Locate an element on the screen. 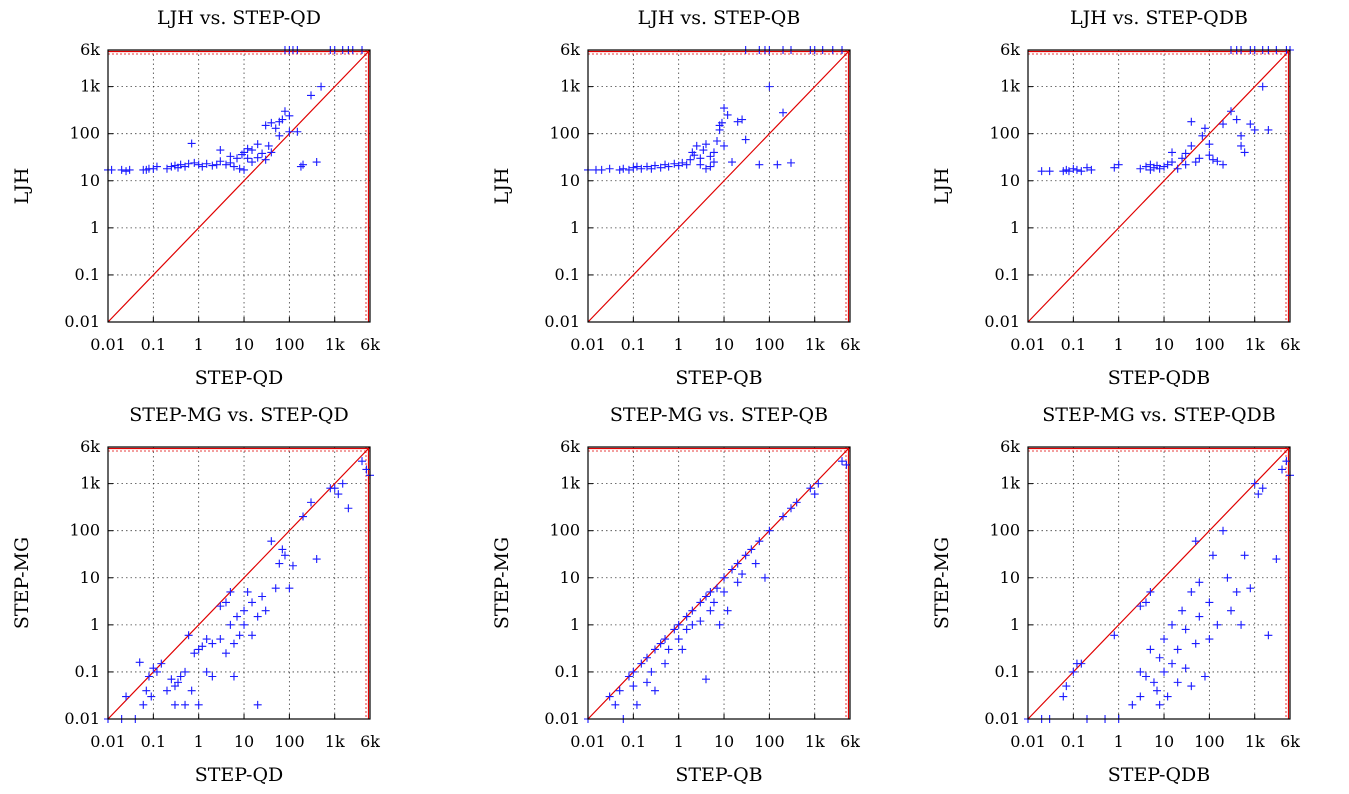 This screenshot has width=1349, height=794. chart-2-diagonal-line is located at coordinates (719, 186).